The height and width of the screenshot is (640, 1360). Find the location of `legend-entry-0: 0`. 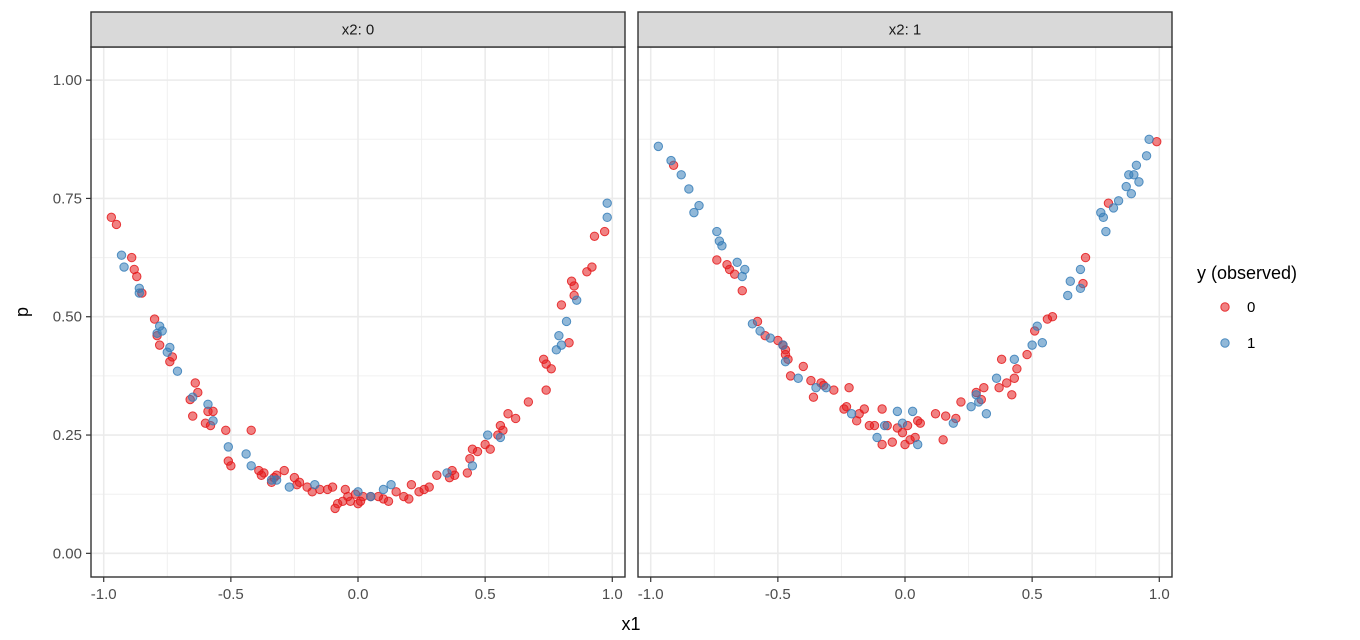

legend-entry-0: 0 is located at coordinates (1237, 307).